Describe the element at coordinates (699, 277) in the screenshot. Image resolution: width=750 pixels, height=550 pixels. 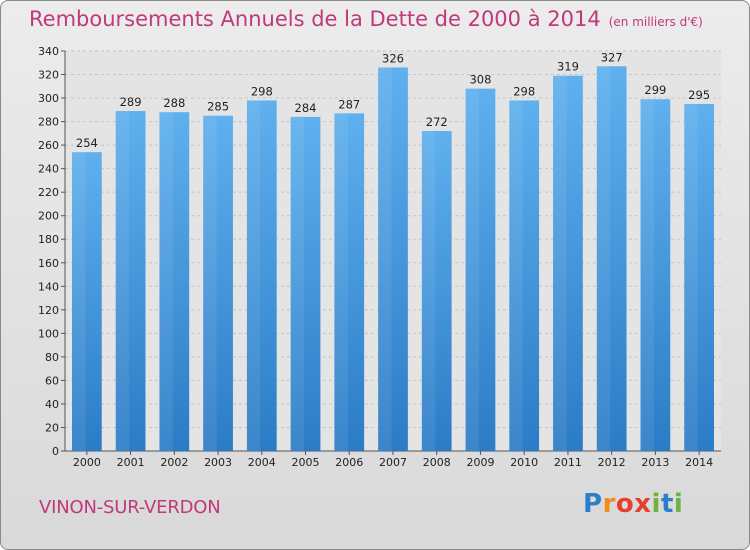
I see `bar-2014` at that location.